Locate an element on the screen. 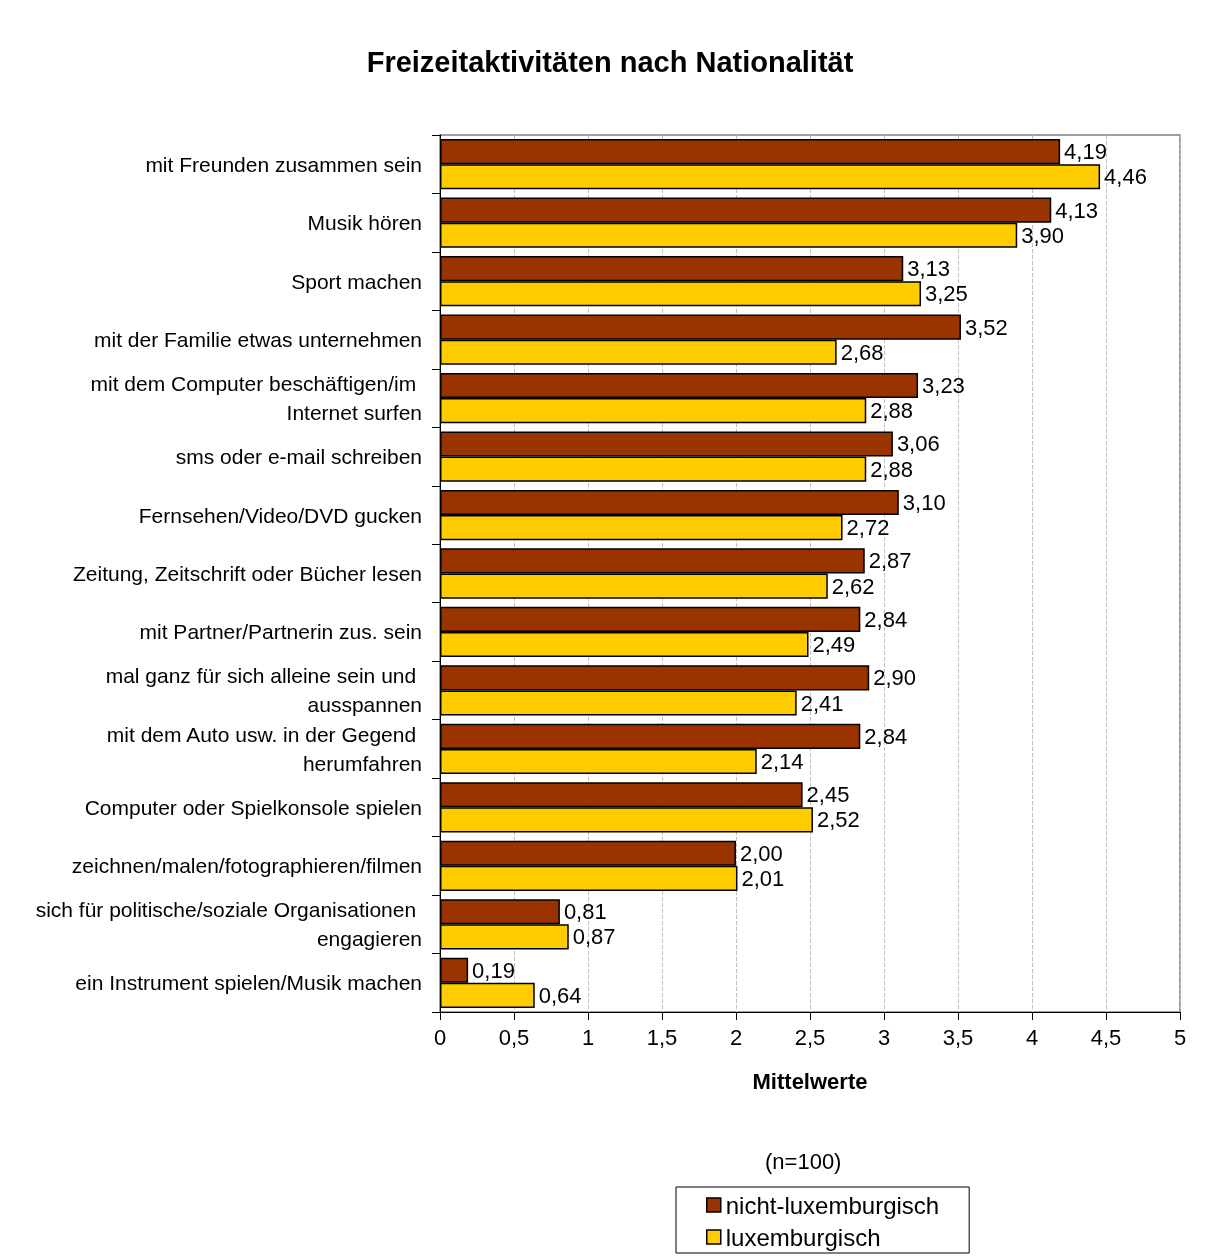  text: (n=100) is located at coordinates (803, 1161).